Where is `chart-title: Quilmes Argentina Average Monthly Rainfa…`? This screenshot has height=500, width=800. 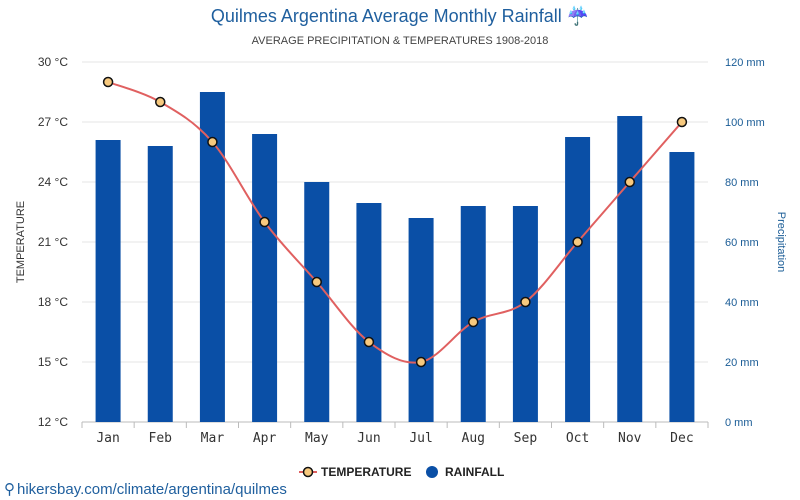
chart-title: Quilmes Argentina Average Monthly Rainfa… is located at coordinates (400, 16).